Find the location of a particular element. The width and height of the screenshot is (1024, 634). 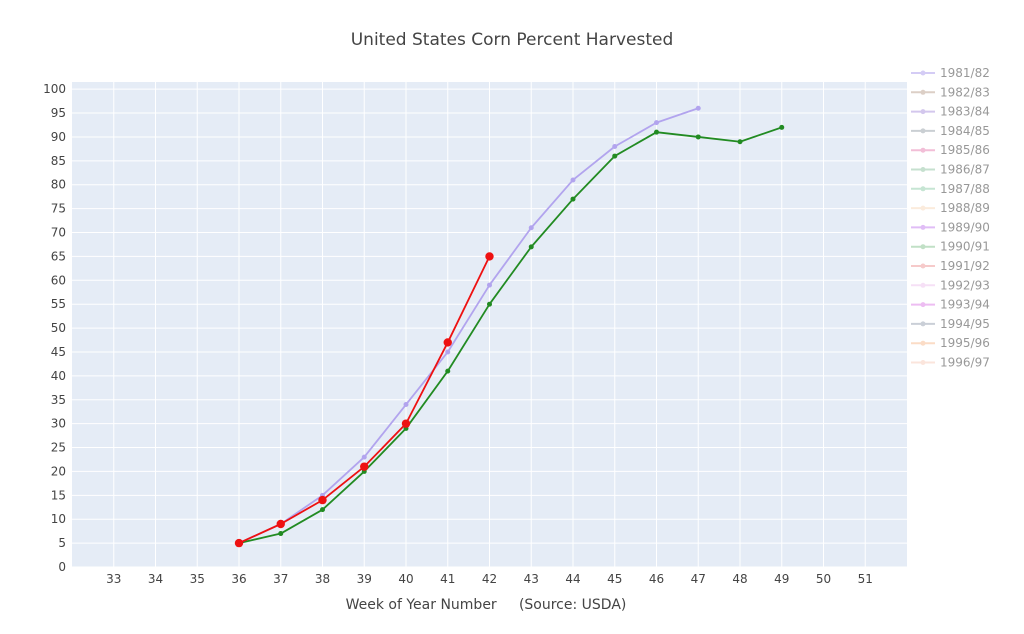

y-tick-label: 5 is located at coordinates (62, 543).